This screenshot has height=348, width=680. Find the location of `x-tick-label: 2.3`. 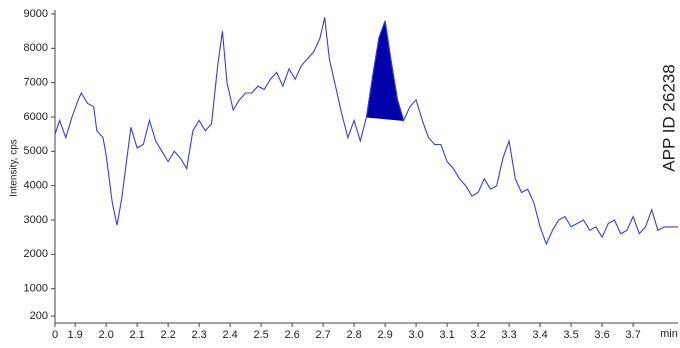

x-tick-label: 2.3 is located at coordinates (198, 335).